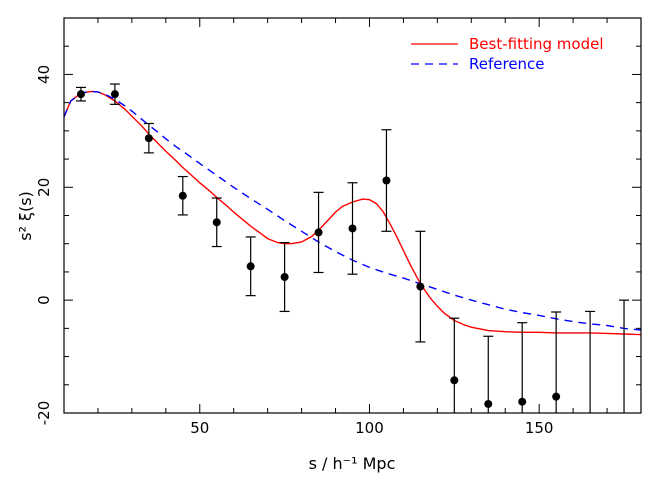 This screenshot has width=664, height=484. Describe the element at coordinates (44, 74) in the screenshot. I see `y-tick-label: 40` at that location.